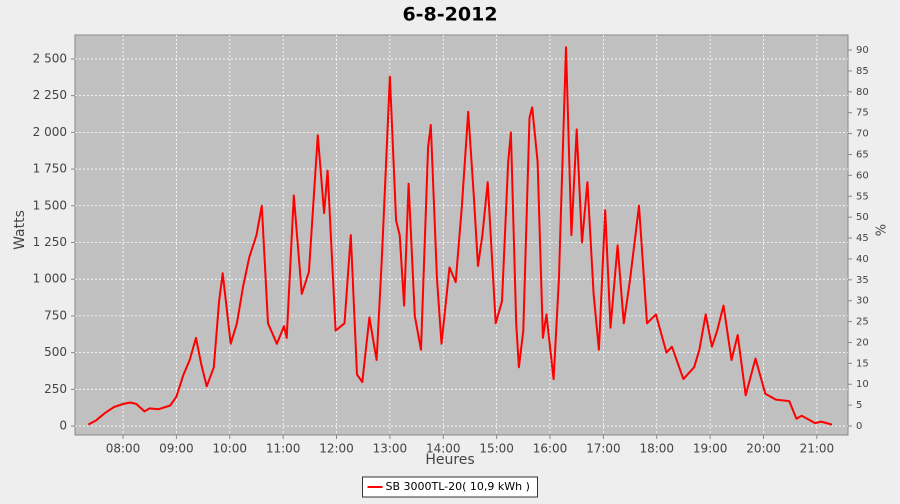 This screenshot has height=504, width=900. I want to click on y2-tick-label: 75, so click(862, 113).